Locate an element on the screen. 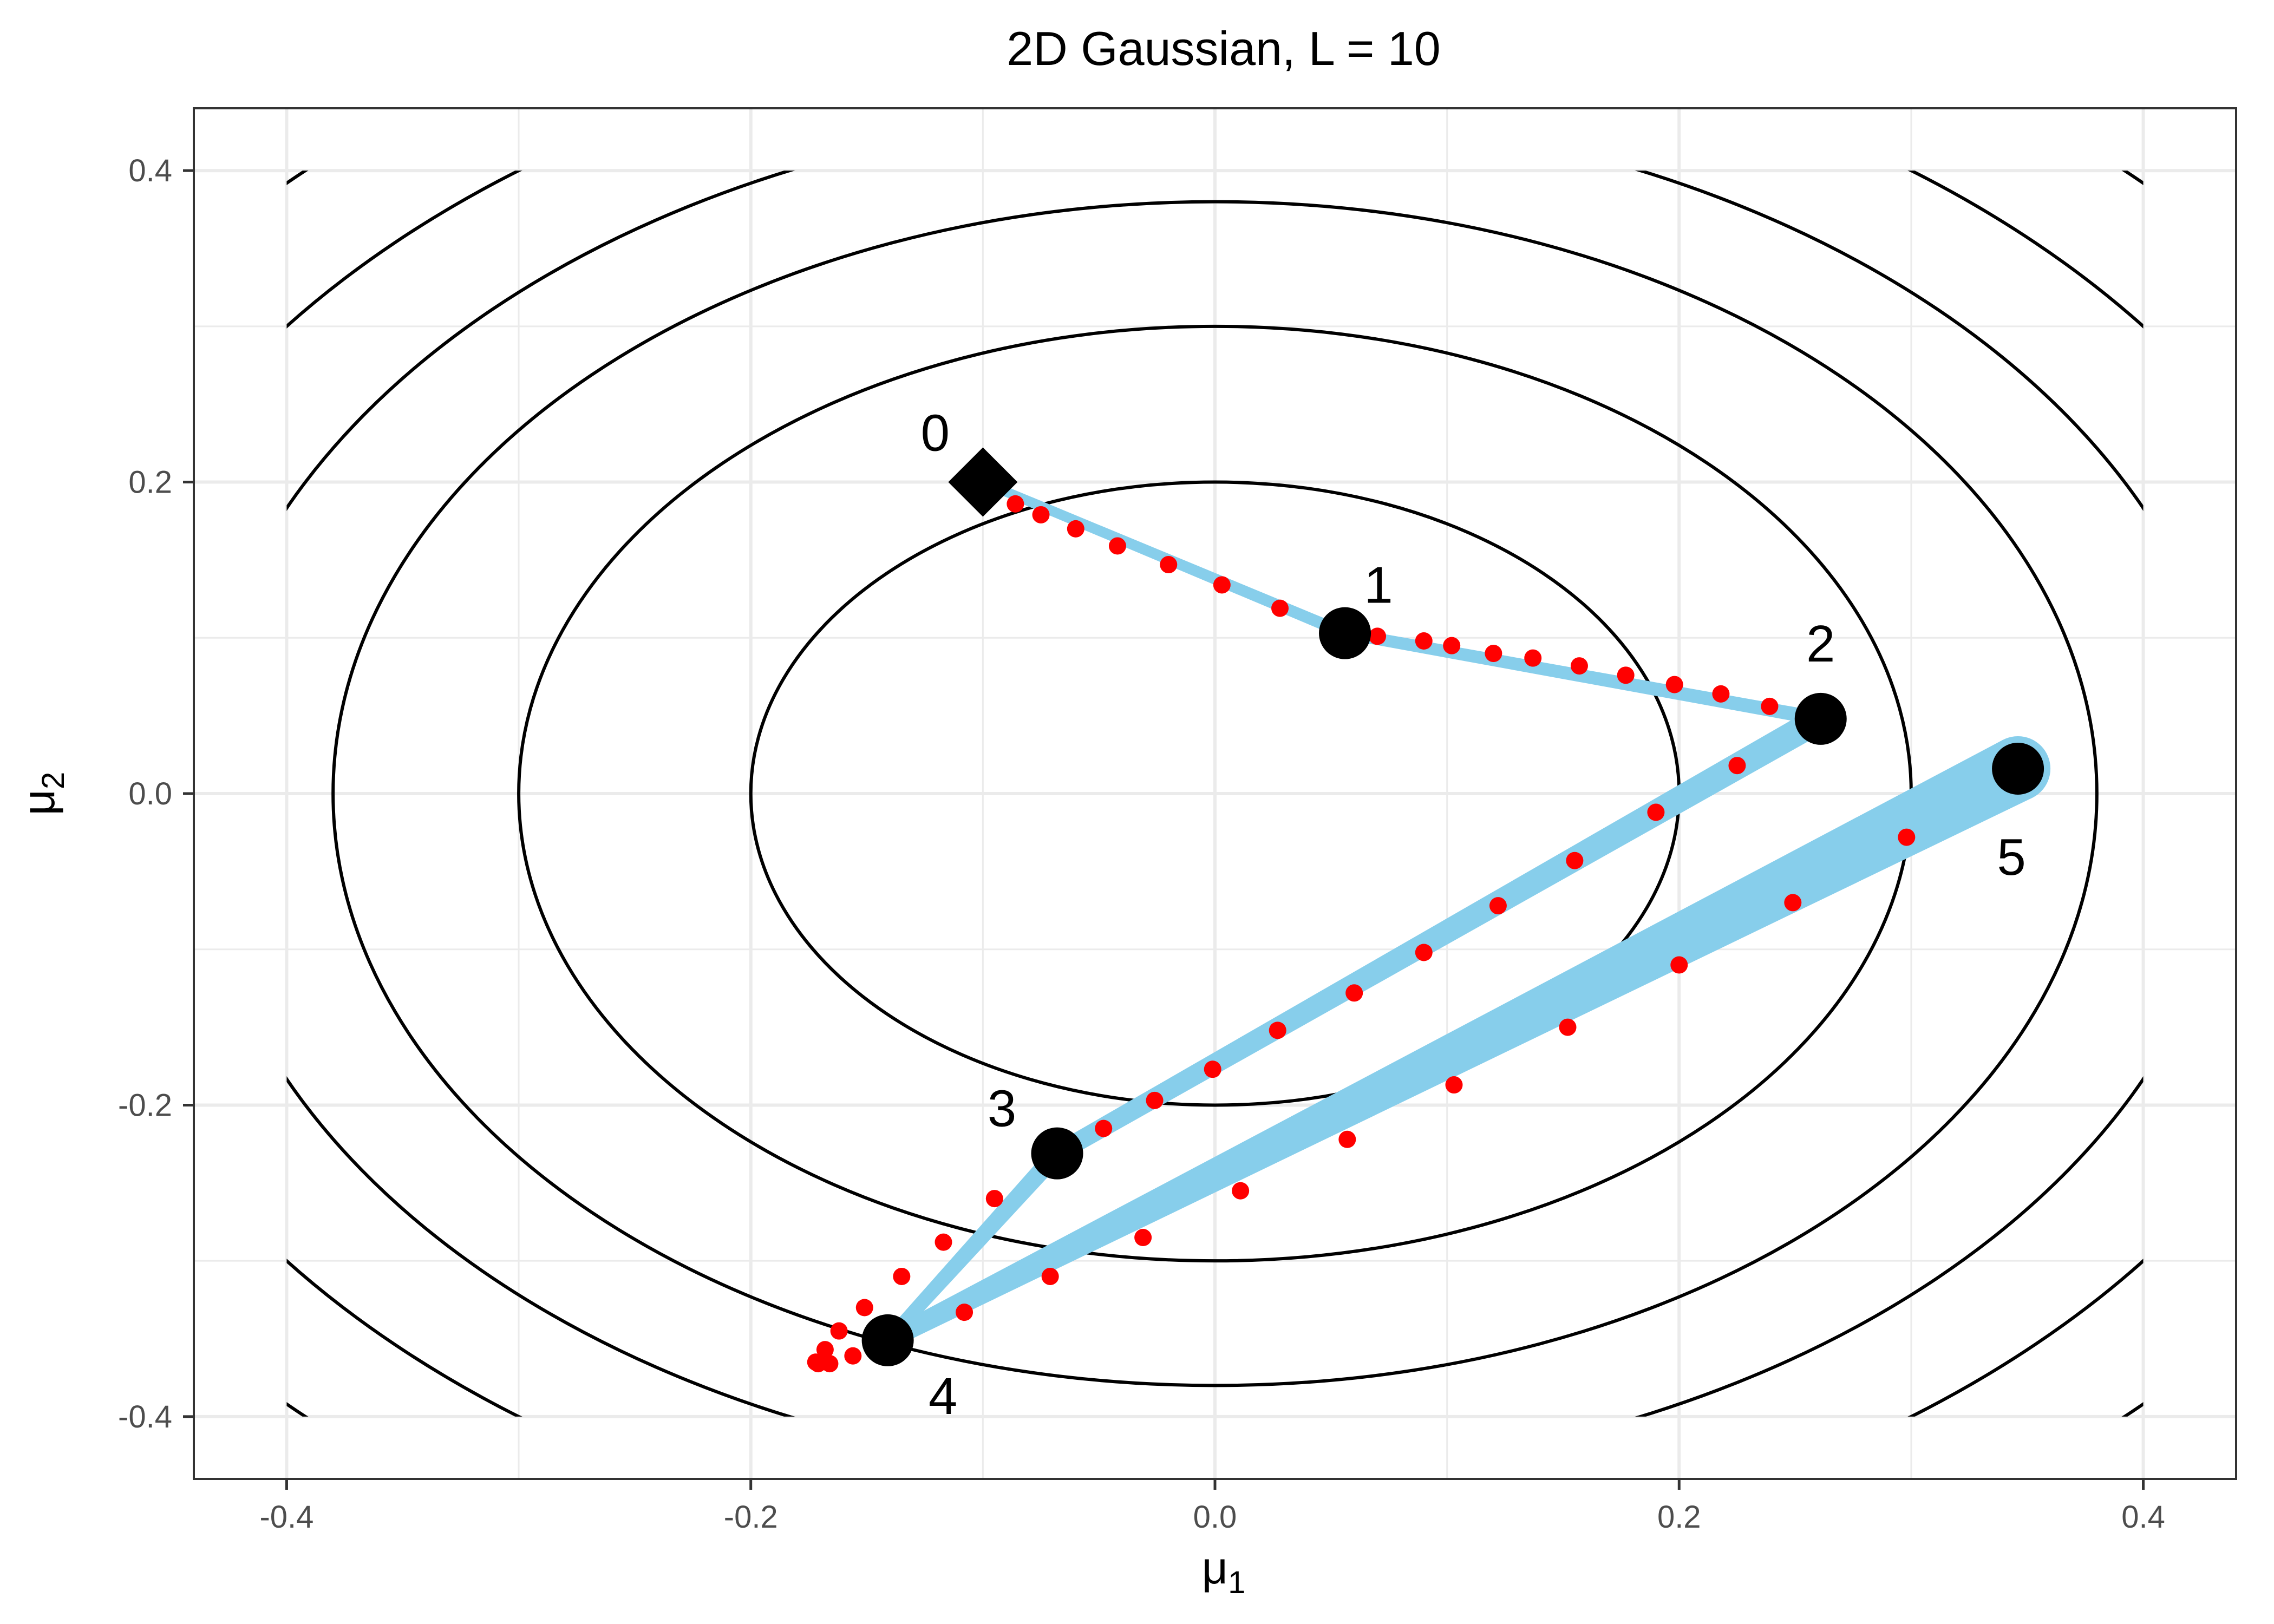  x-axis-title-subscript: 1 is located at coordinates (1237, 1582).